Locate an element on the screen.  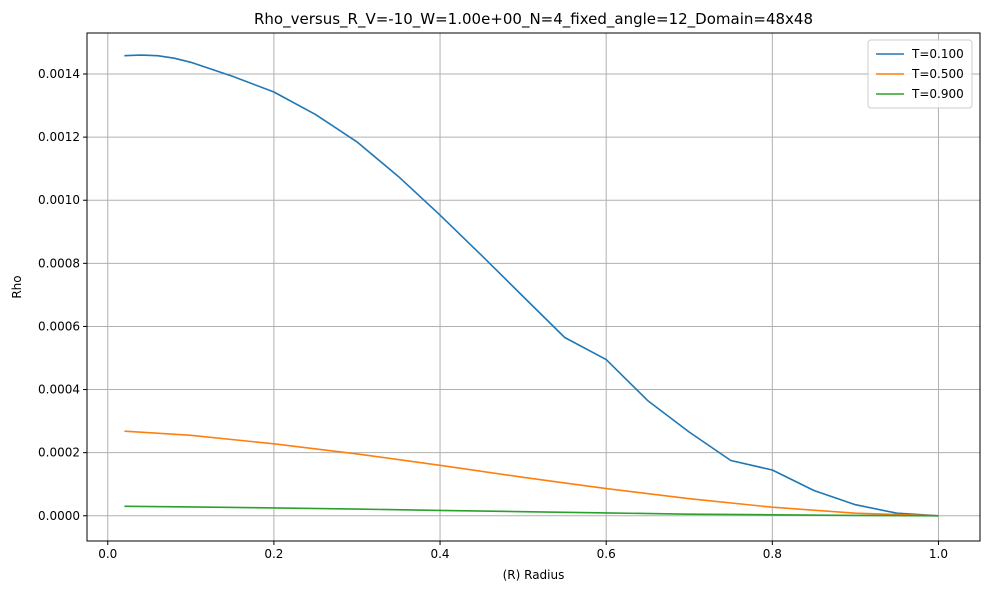
x-tick-label: 0.0 is located at coordinates (107, 554).